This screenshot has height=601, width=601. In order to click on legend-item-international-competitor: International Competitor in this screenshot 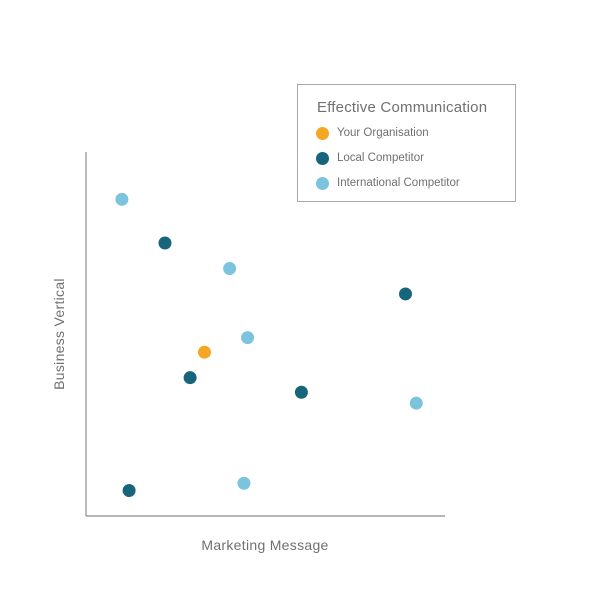, I will do `click(388, 183)`.